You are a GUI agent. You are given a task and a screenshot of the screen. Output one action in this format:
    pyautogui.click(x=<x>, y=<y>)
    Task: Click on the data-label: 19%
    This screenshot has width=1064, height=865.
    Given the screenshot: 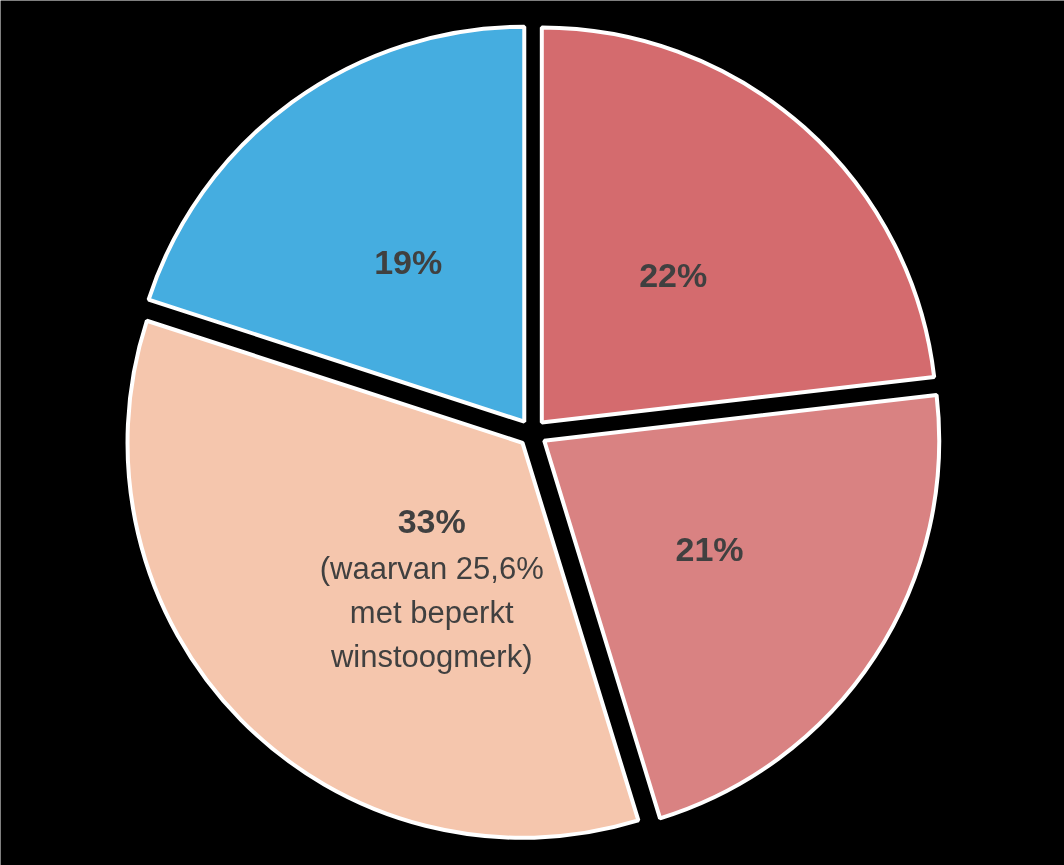 What is the action you would take?
    pyautogui.click(x=408, y=261)
    